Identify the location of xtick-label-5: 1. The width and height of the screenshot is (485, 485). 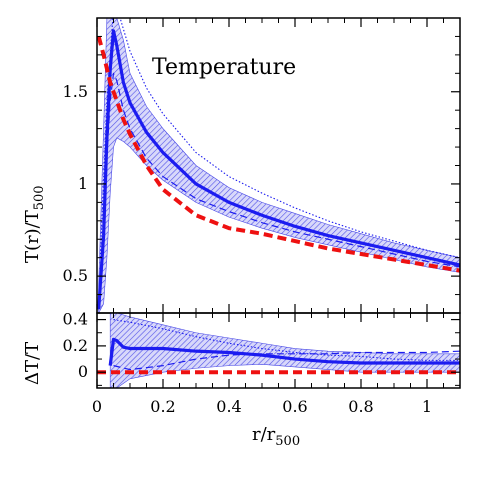
(427, 406).